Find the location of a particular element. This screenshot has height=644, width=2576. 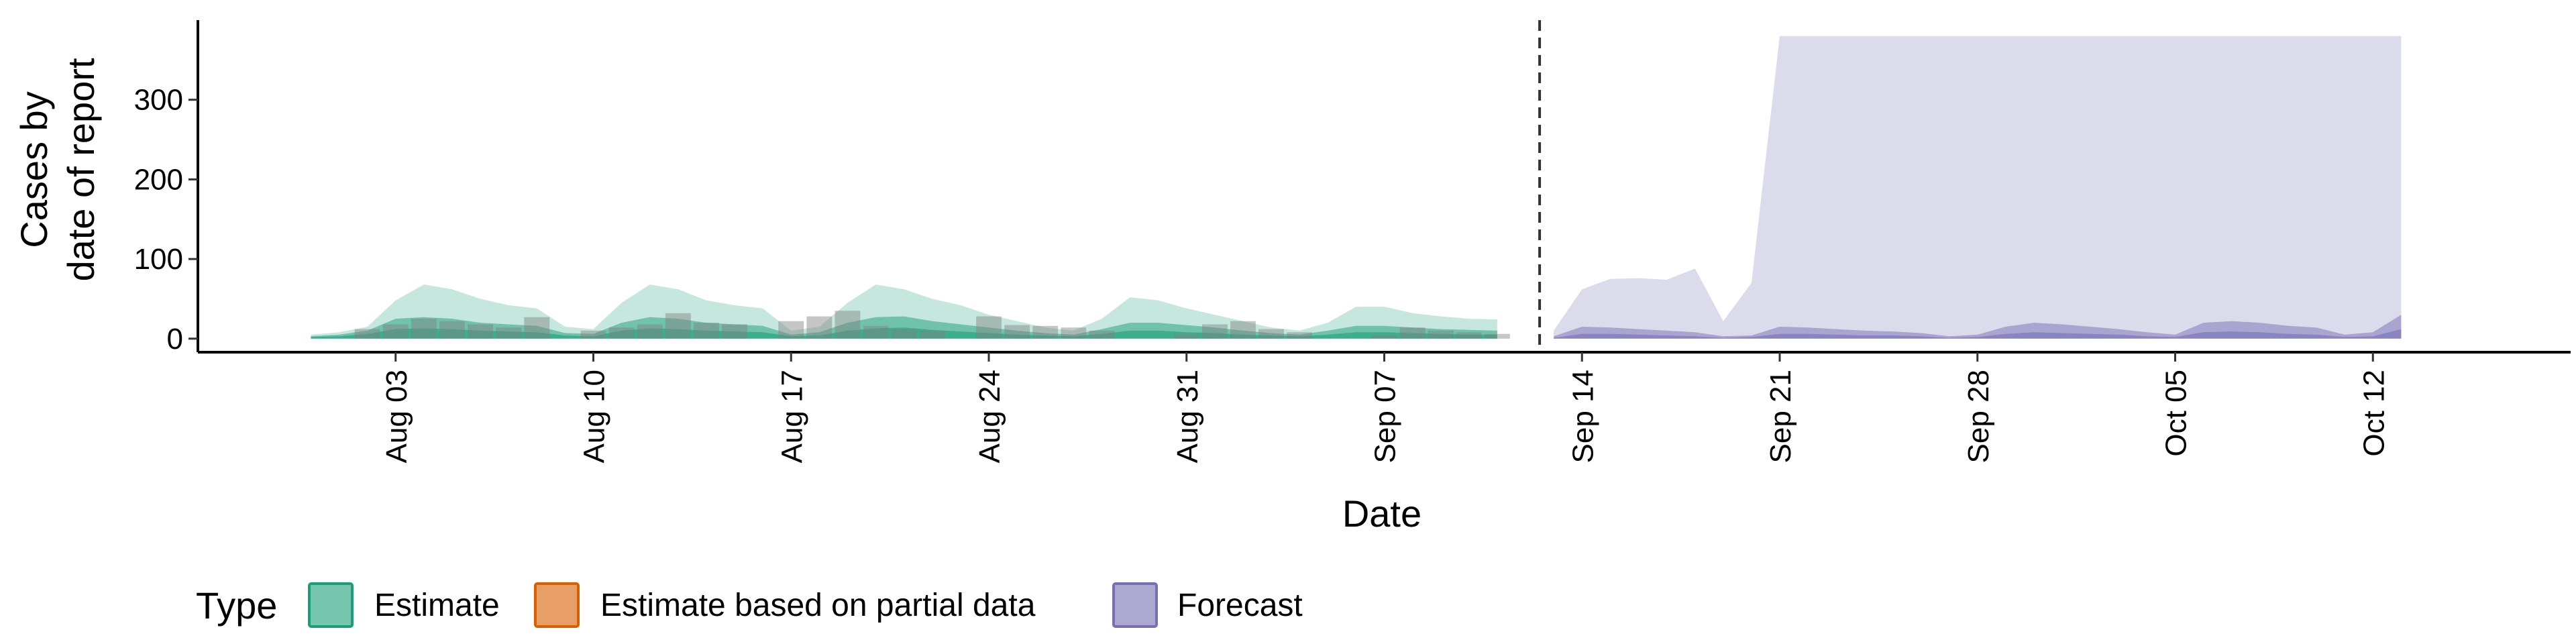

x-tick-label: Oct 12 is located at coordinates (2373, 413).